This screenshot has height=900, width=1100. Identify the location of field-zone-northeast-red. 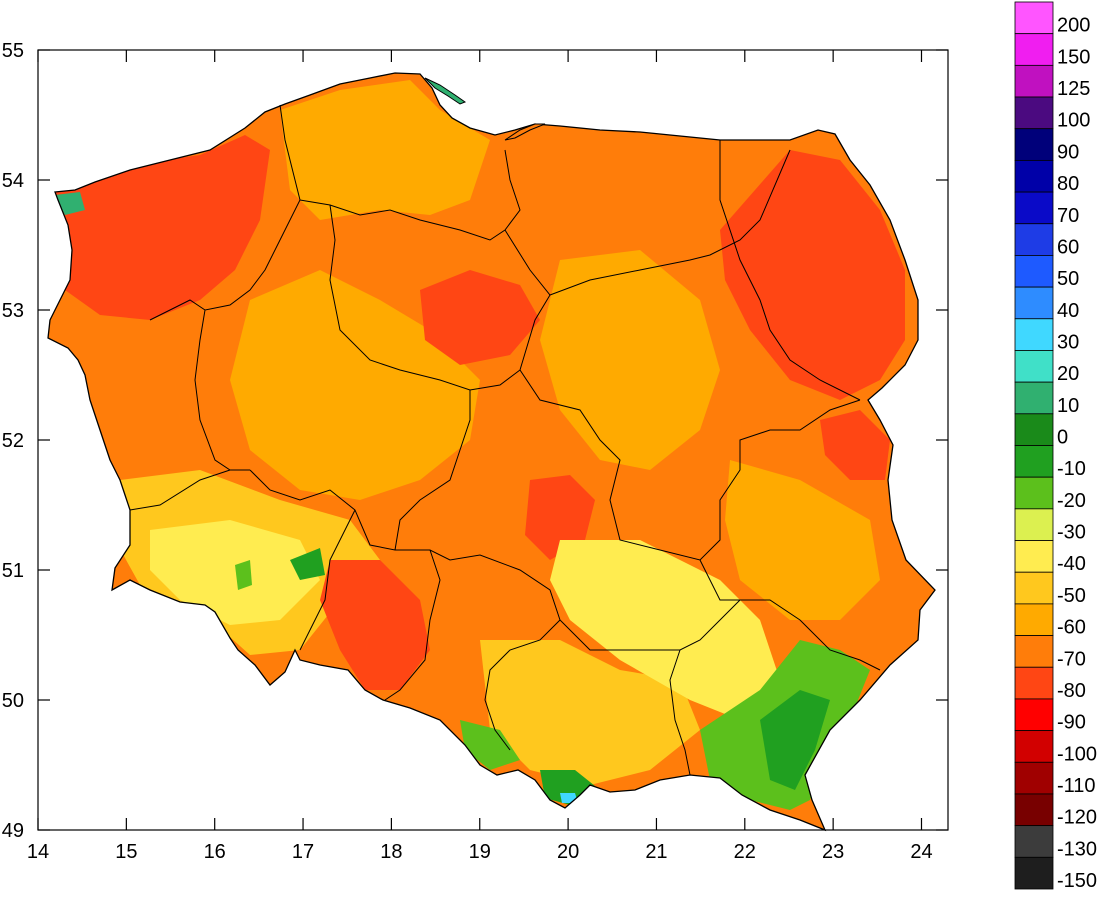
(812, 275).